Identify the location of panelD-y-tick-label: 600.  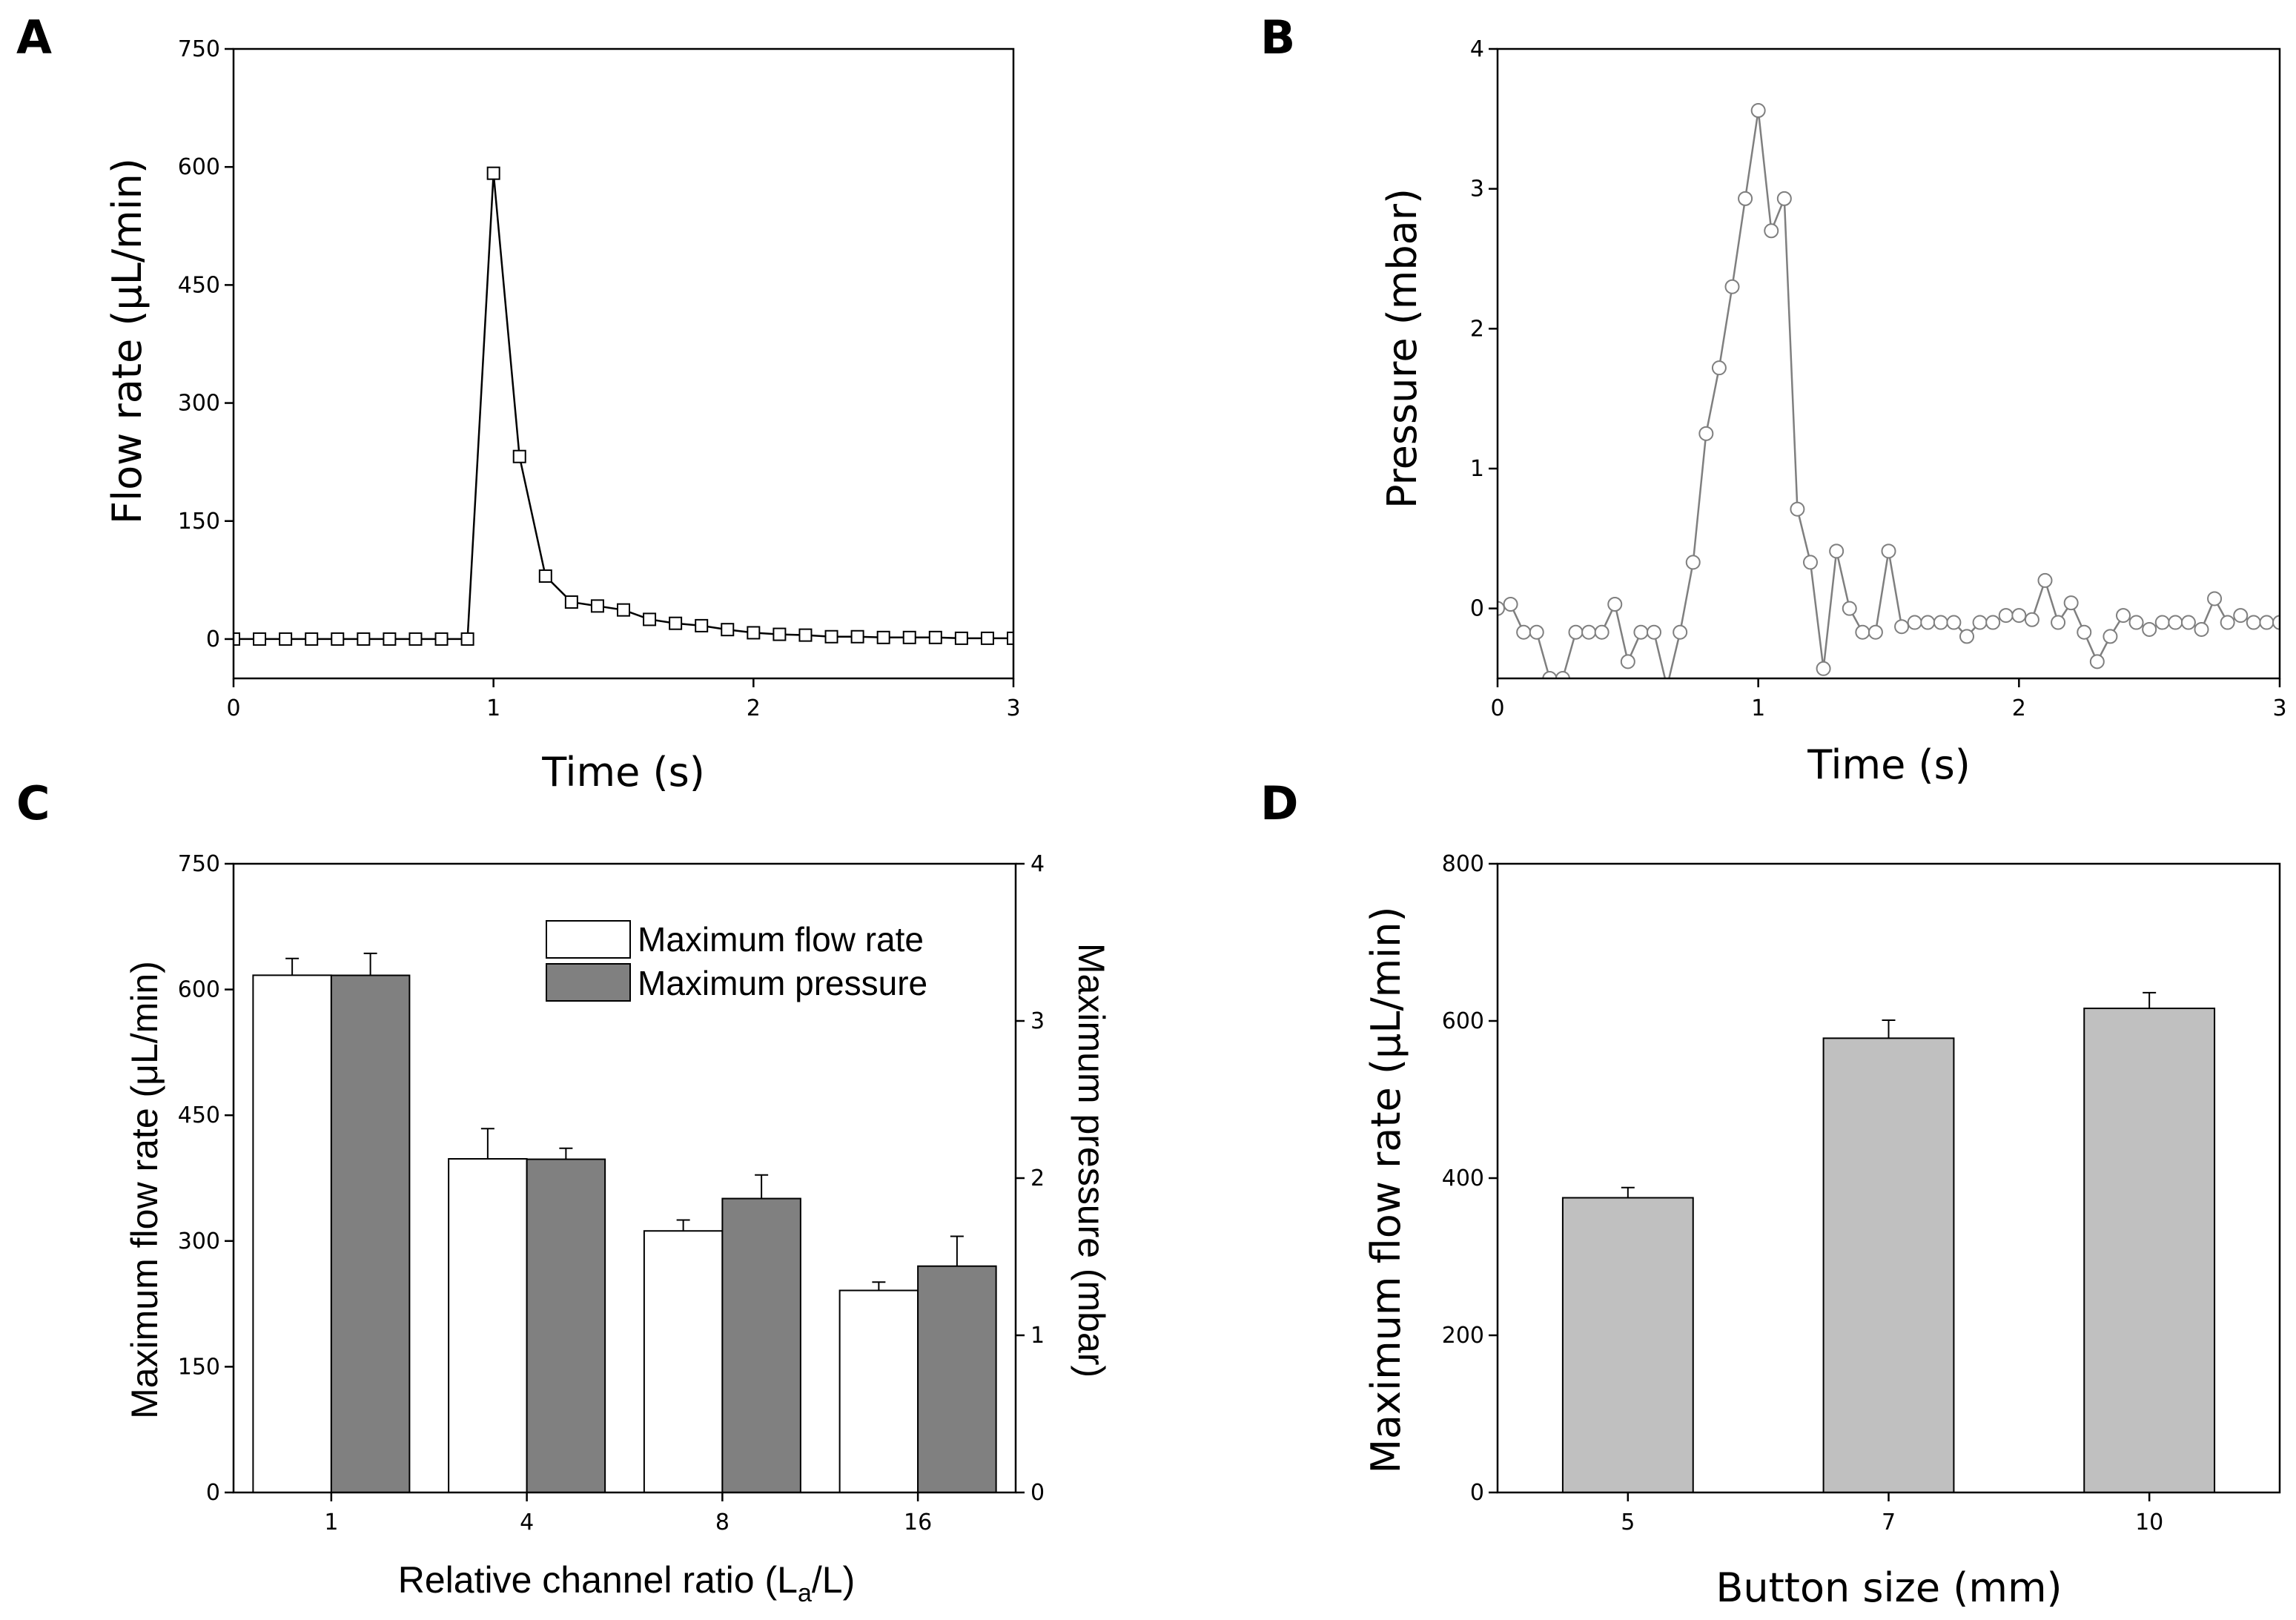
(1463, 1021).